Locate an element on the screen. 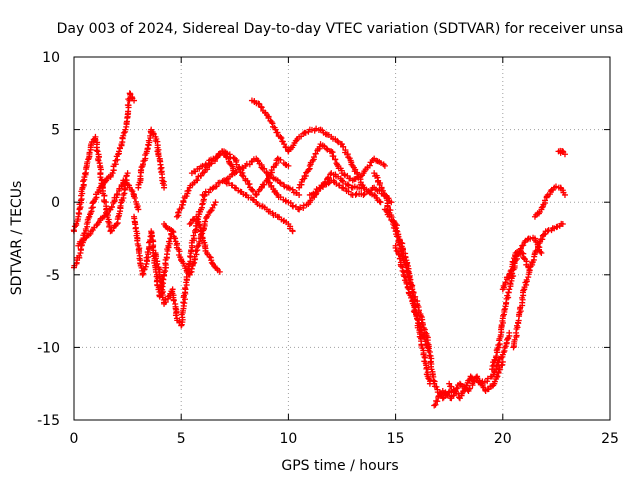 The width and height of the screenshot is (640, 480). y-tick-label: -5 is located at coordinates (53, 276).